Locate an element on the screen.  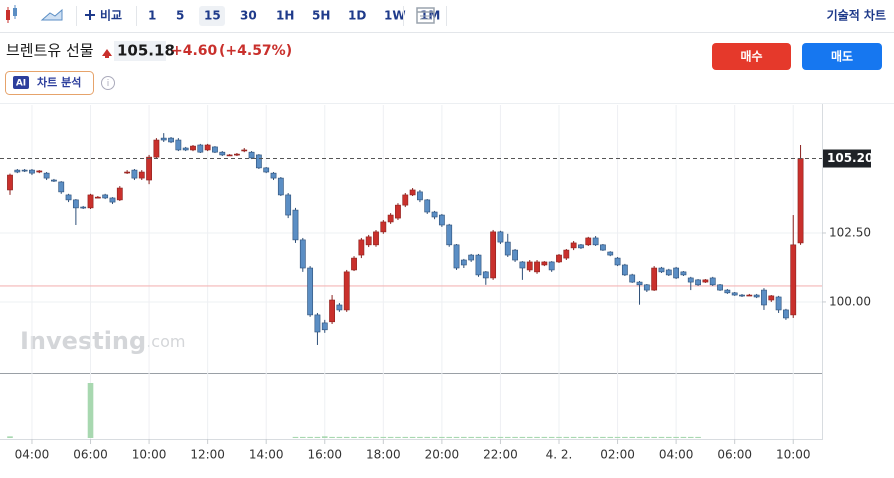
y-tick-label: 100.00 is located at coordinates (850, 301).